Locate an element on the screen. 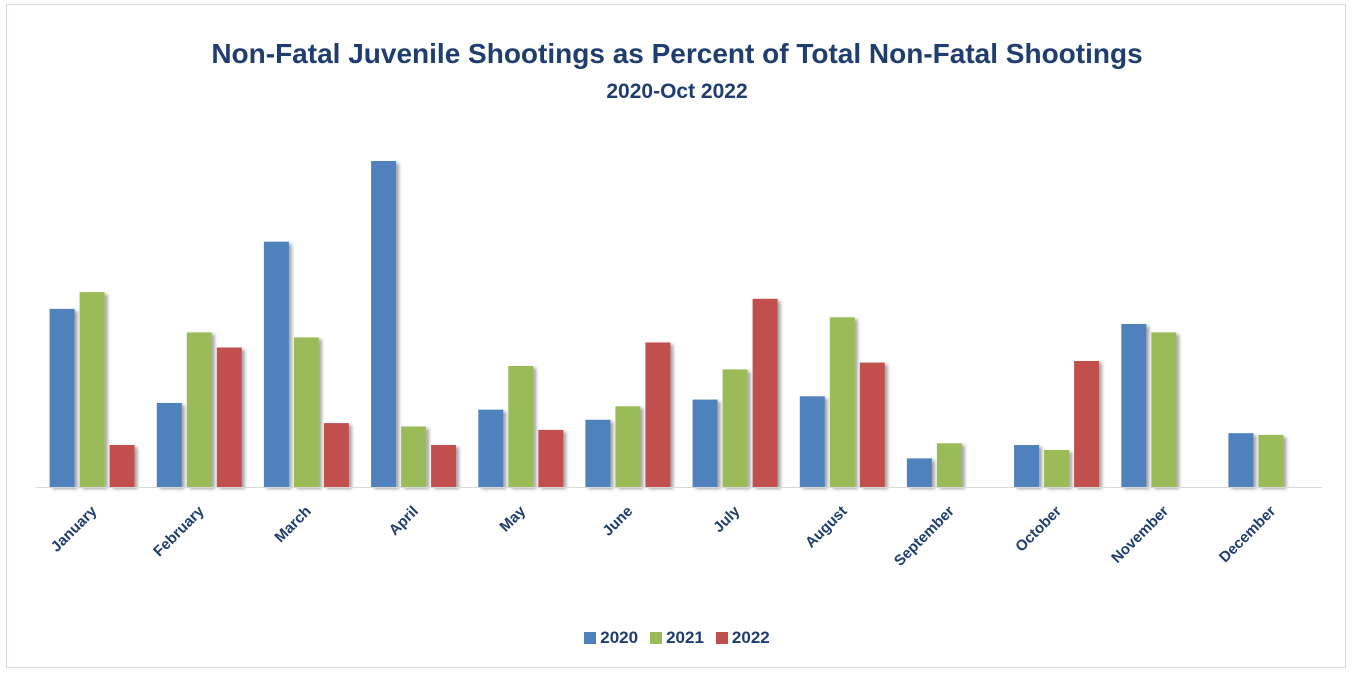  legend-item-2020: 2020 is located at coordinates (611, 638).